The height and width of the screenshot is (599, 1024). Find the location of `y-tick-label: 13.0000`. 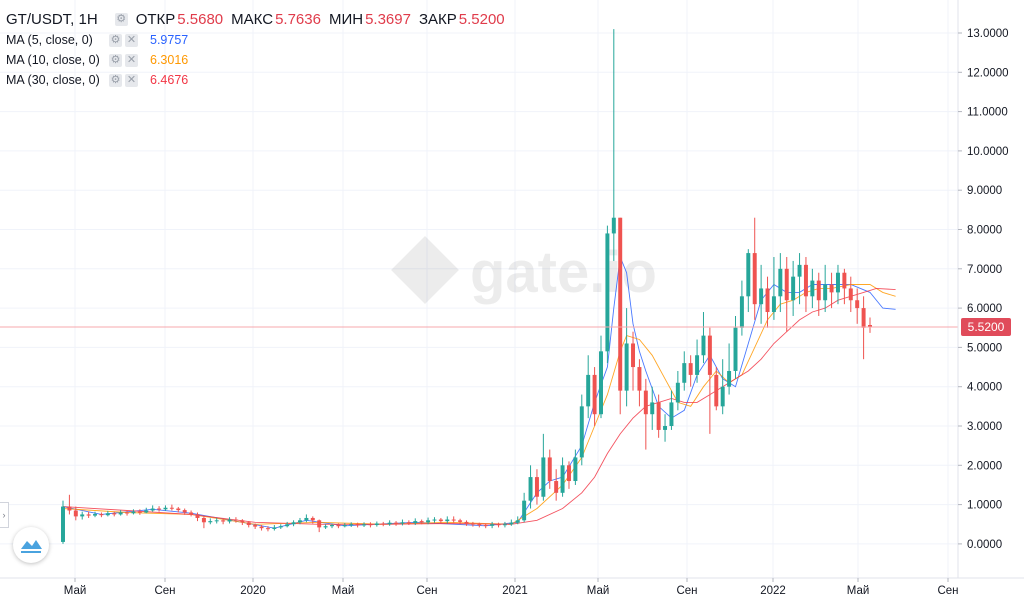

y-tick-label: 13.0000 is located at coordinates (988, 34).